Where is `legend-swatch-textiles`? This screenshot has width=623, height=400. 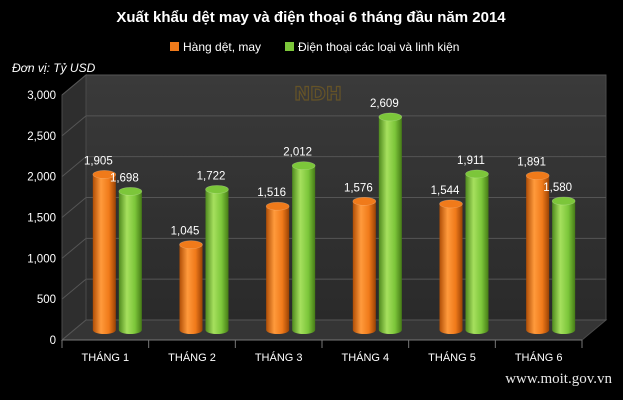
legend-swatch-textiles is located at coordinates (174, 46).